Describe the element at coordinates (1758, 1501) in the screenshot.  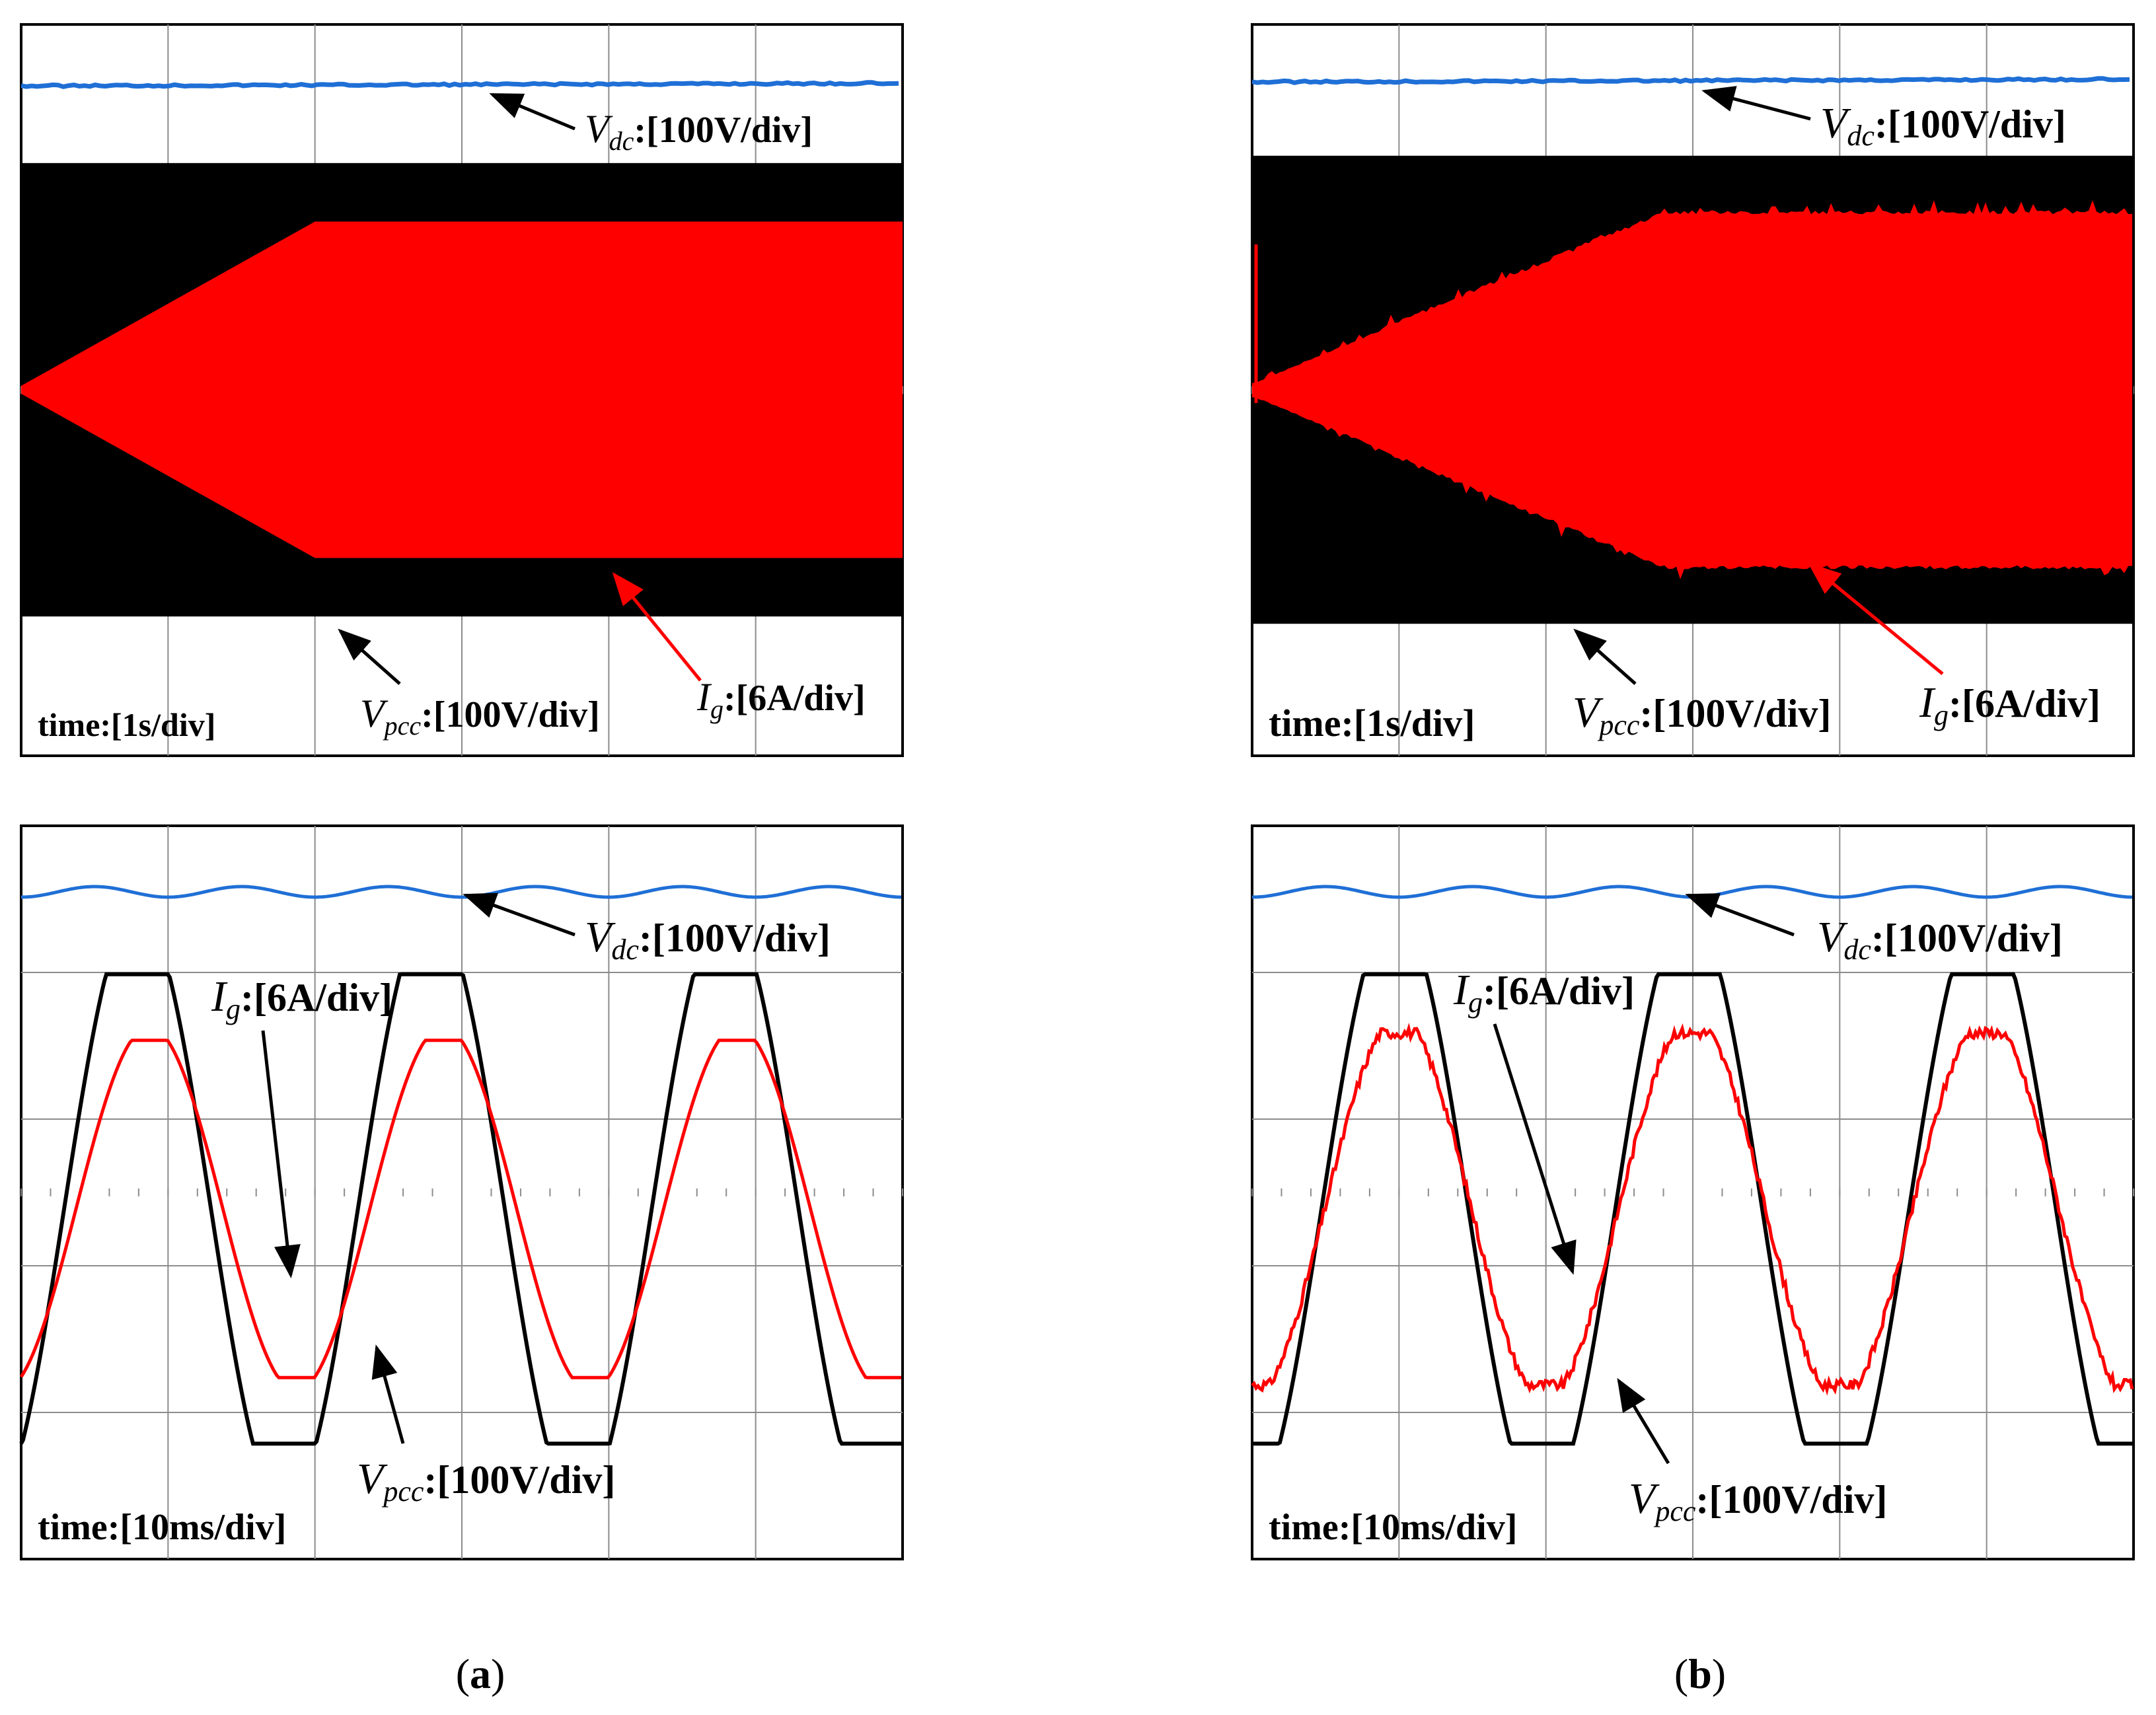
I see `label-vpcc-b-bottom: Vpcc:[100V/div]` at that location.